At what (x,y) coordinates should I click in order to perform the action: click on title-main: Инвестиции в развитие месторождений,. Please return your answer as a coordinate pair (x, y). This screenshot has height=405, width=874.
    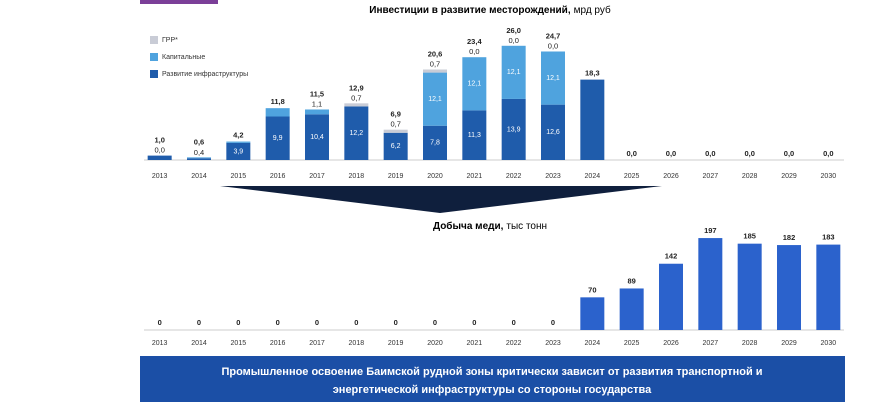
    Looking at the image, I should click on (470, 10).